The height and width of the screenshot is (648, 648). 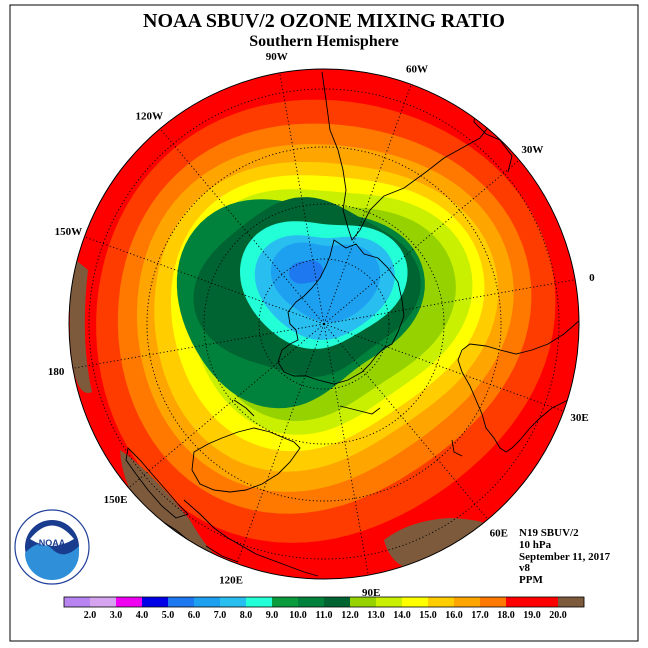 I want to click on legend-tick-label: 9.0, so click(x=272, y=615).